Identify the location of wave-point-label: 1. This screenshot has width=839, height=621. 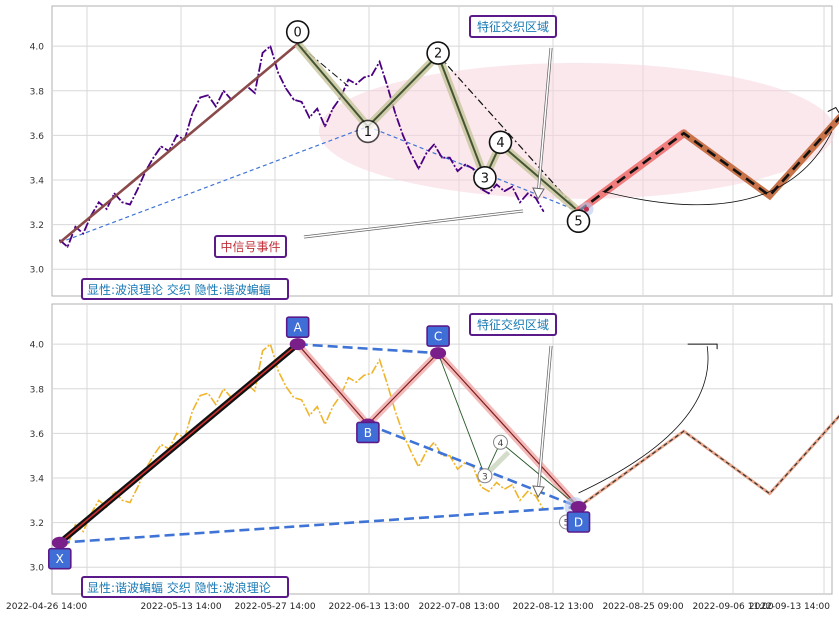
(368, 132).